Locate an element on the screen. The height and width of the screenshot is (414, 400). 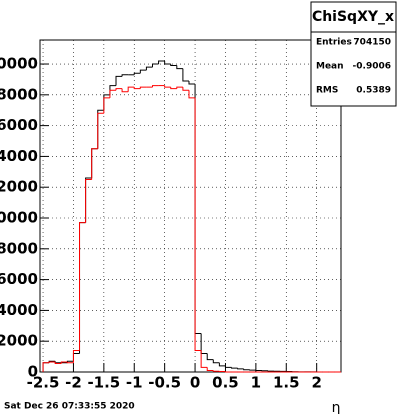
stats-frame is located at coordinates (353, 54).